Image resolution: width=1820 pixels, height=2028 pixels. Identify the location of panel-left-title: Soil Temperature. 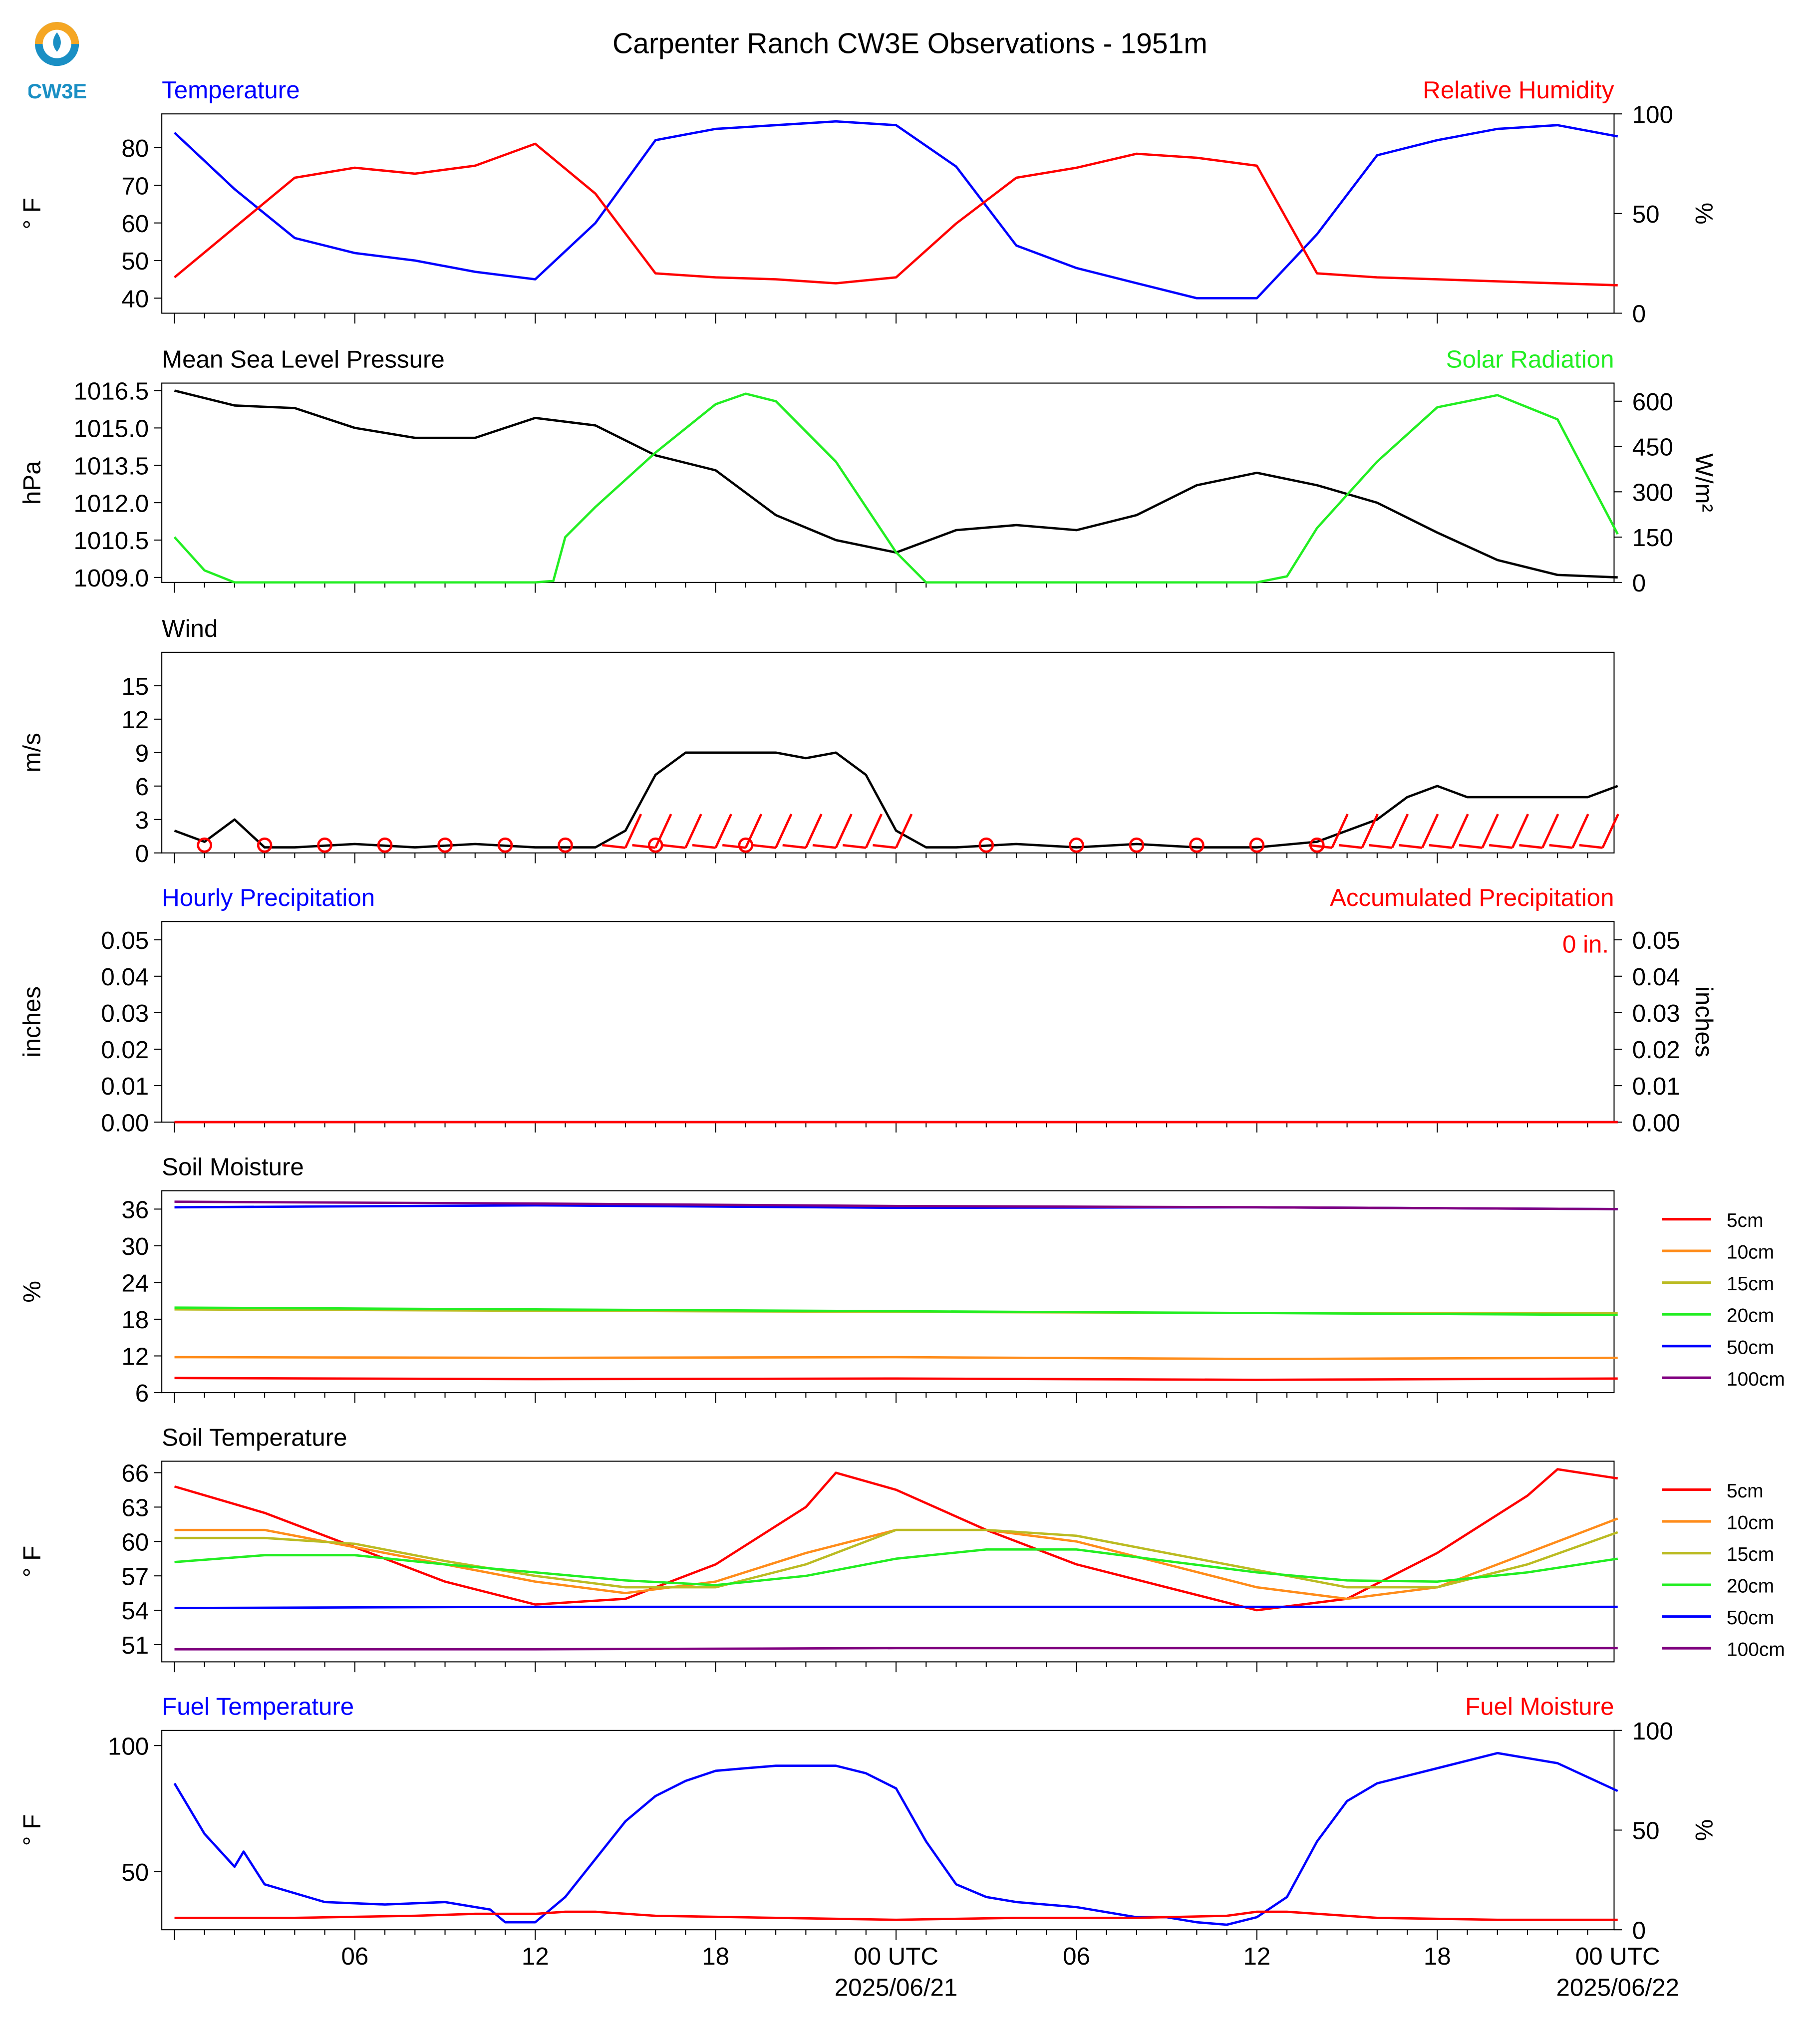
(254, 1437).